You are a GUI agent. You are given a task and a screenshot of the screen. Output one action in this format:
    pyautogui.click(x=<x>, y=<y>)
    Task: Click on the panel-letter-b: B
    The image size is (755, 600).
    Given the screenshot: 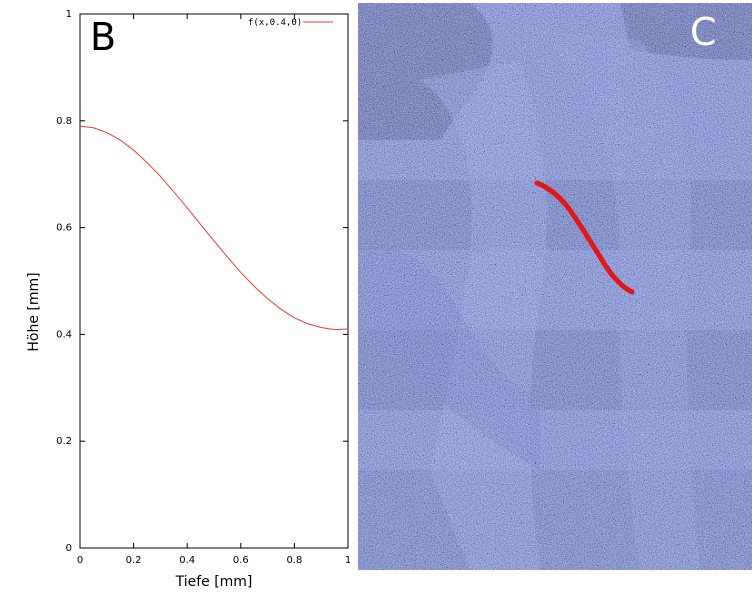 What is the action you would take?
    pyautogui.click(x=103, y=37)
    